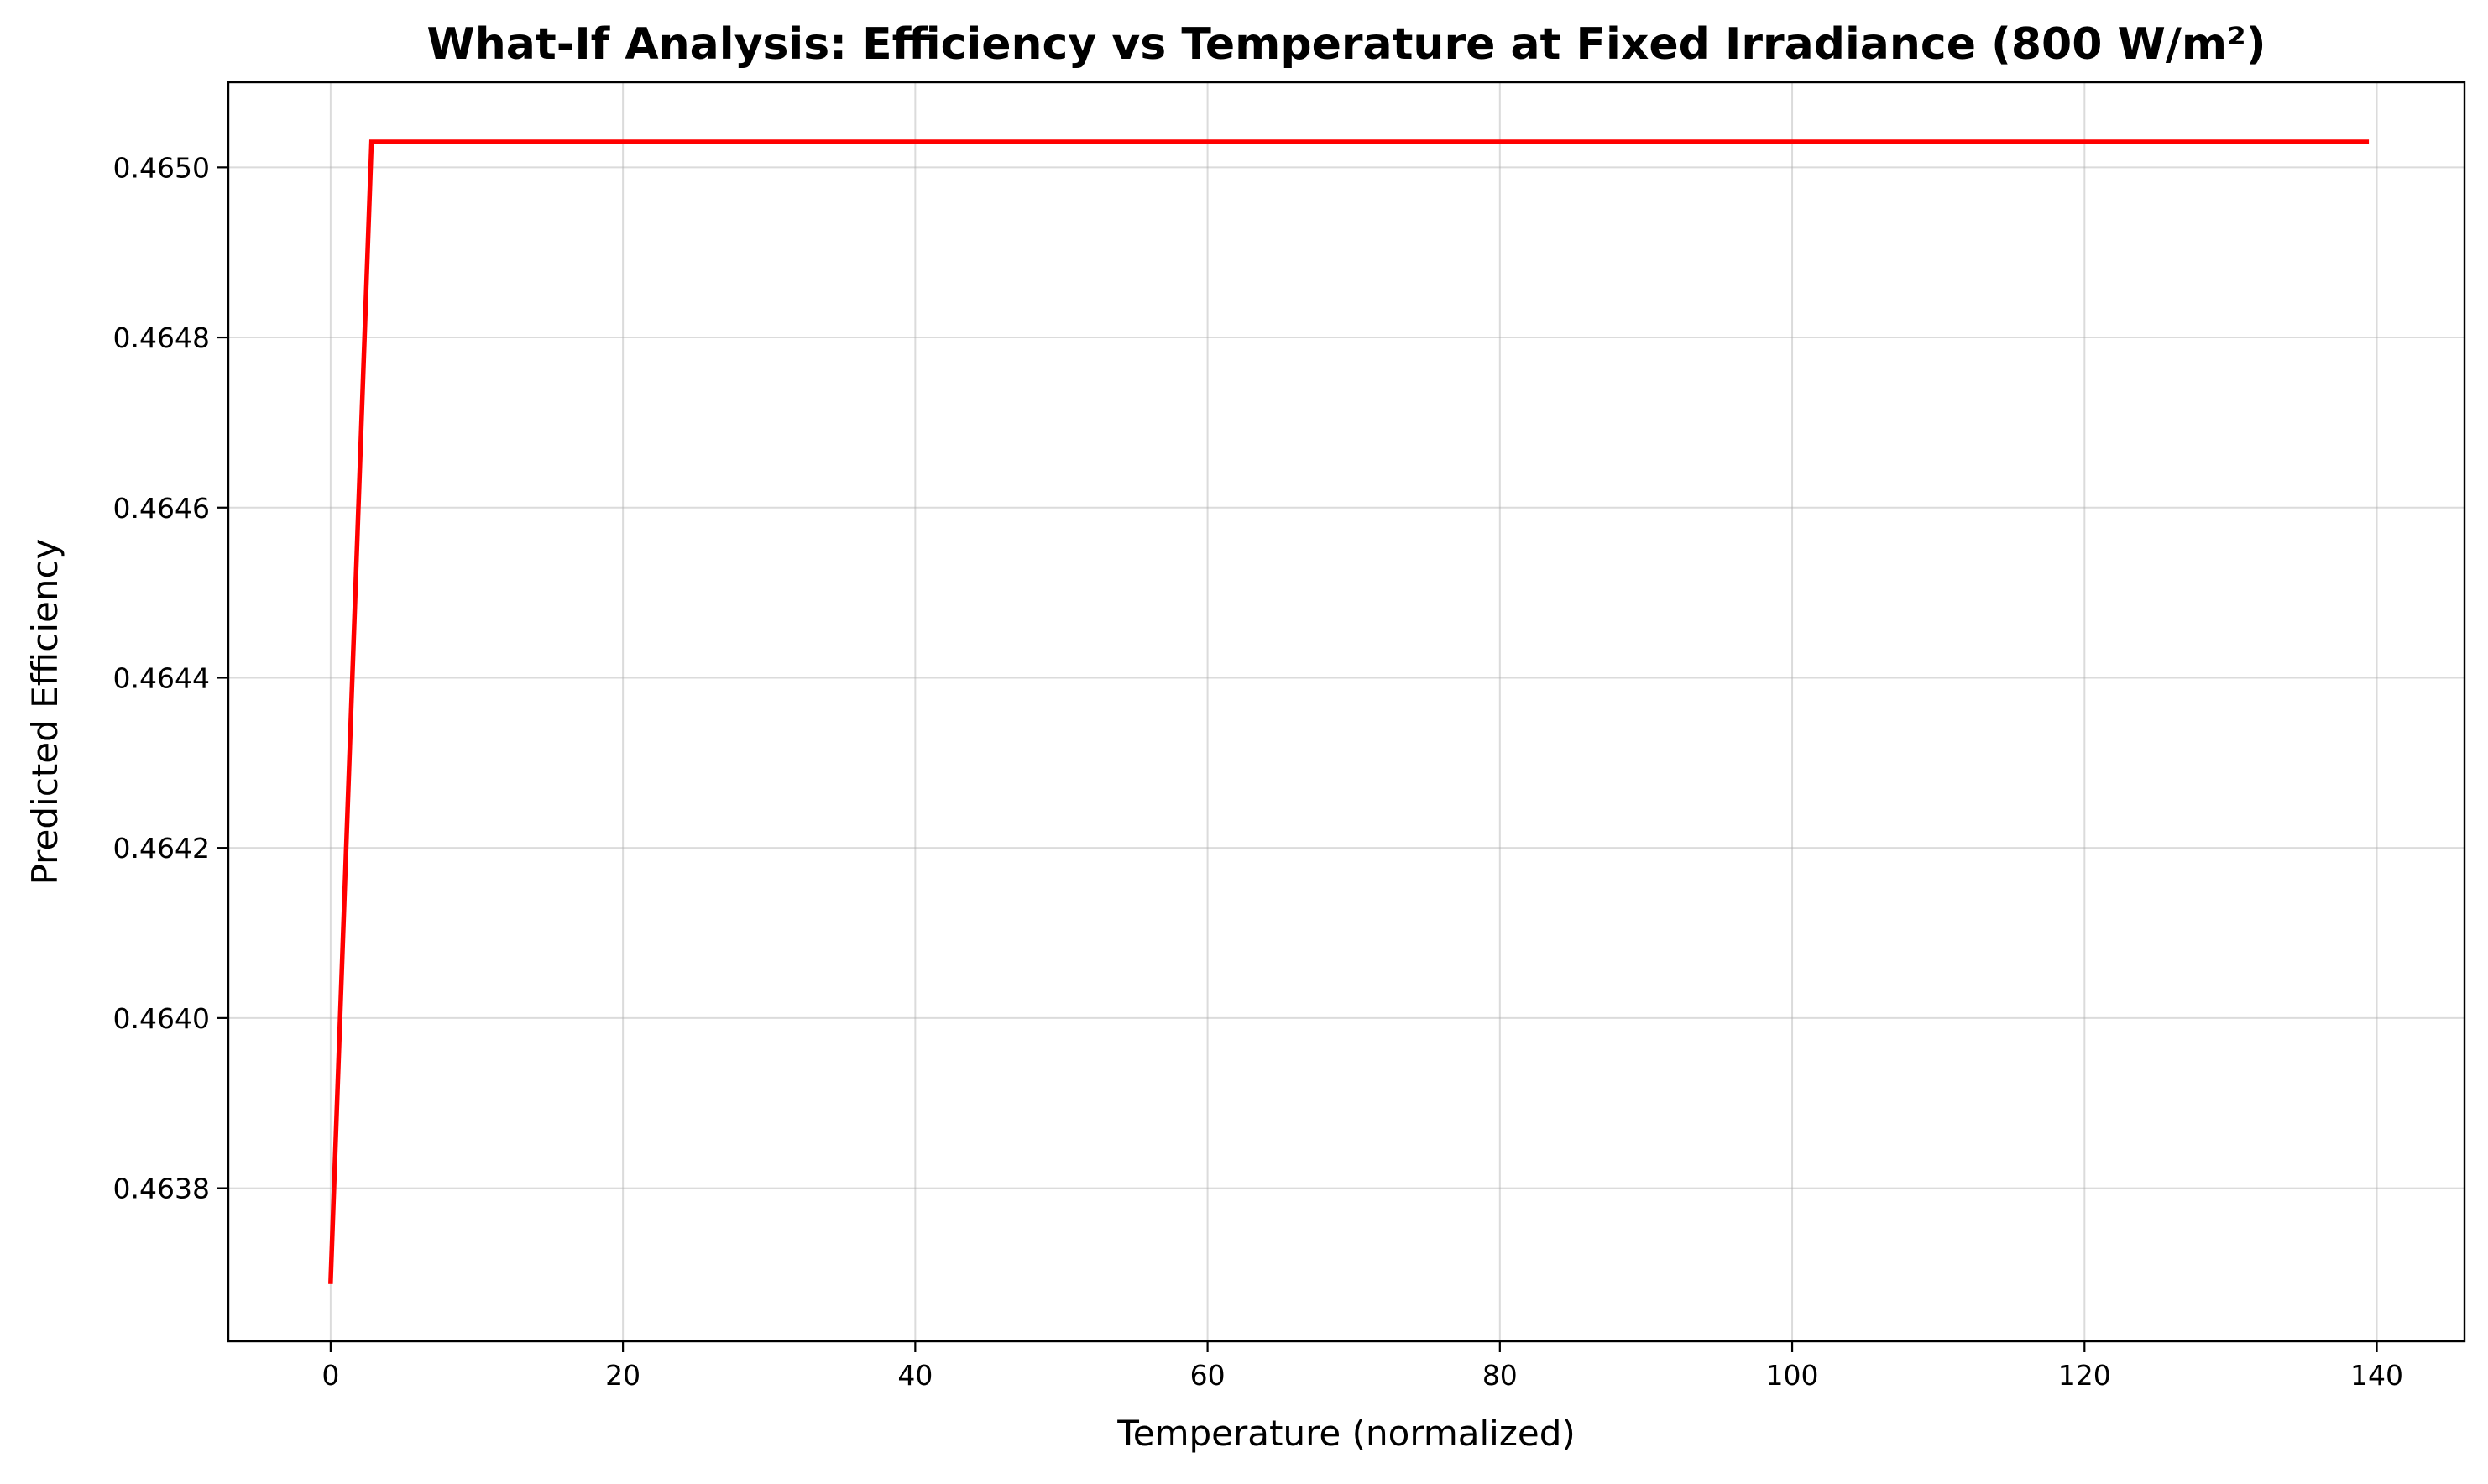 Image resolution: width=2488 pixels, height=1484 pixels. Describe the element at coordinates (2376, 1375) in the screenshot. I see `x-tick-label: 140` at that location.